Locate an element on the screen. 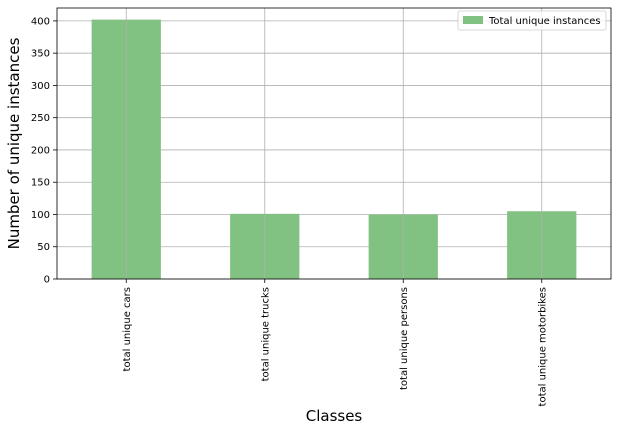  legend: Total unique instances is located at coordinates (532, 20).